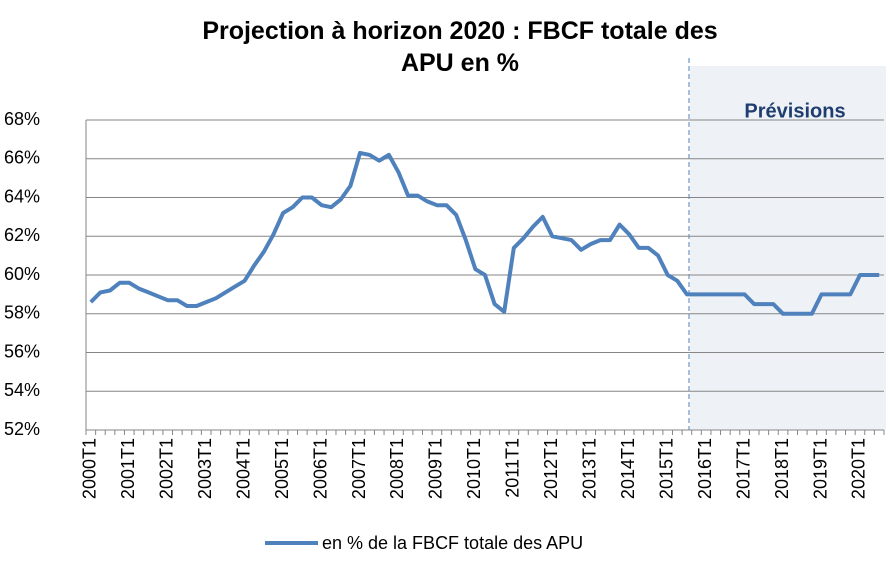  Describe the element at coordinates (128, 468) in the screenshot. I see `x-tick-label: 2001T1` at that location.